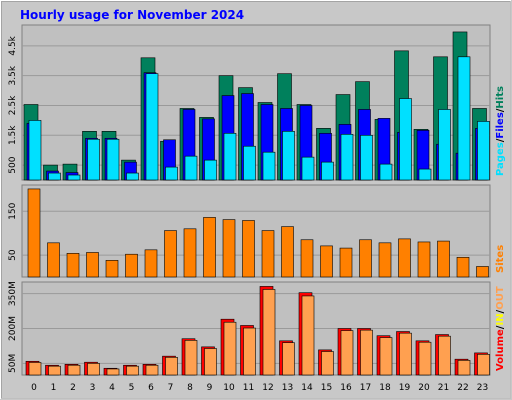 Image resolution: width=512 pixels, height=400 pixels. Describe the element at coordinates (500, 298) in the screenshot. I see `legend-entry: OUT` at that location.